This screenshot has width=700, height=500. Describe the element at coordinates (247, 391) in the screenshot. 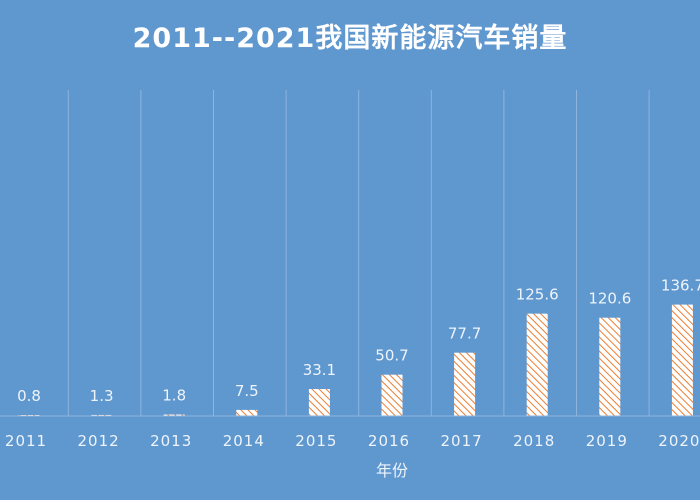

I see `data-label-2014: 7.5` at that location.